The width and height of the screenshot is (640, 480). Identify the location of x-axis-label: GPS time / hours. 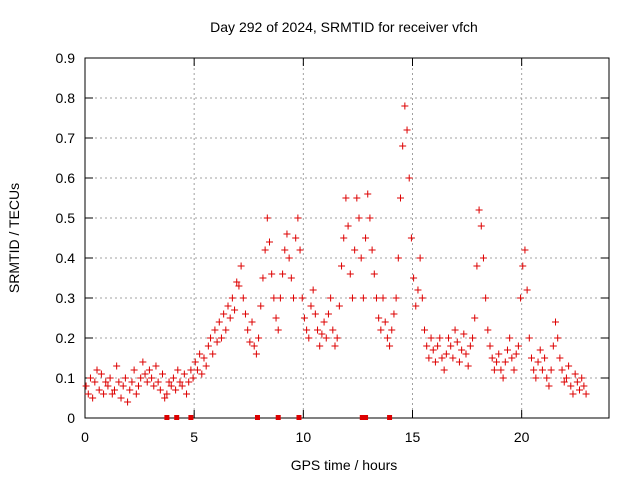
(344, 465).